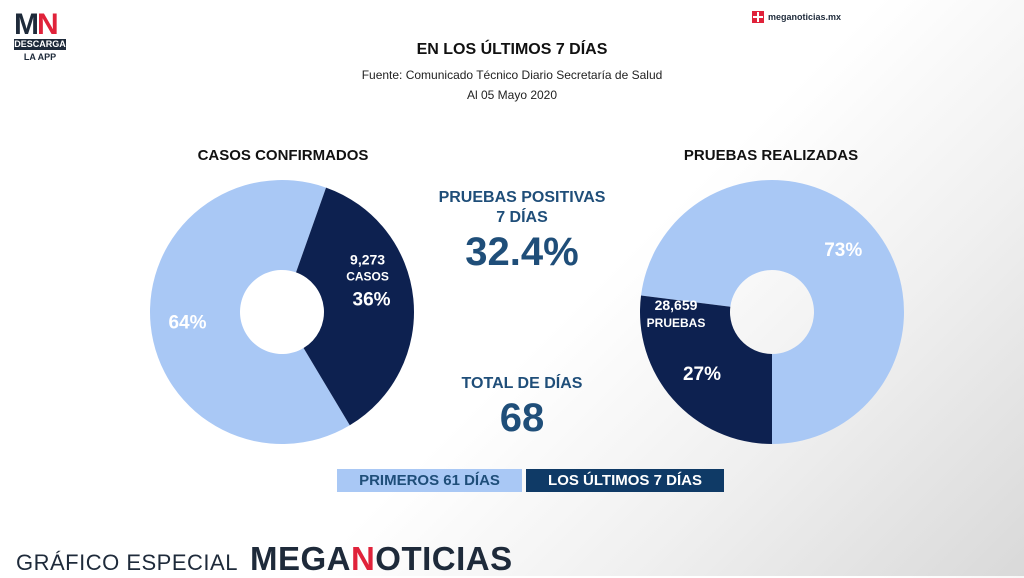 The height and width of the screenshot is (578, 1024). I want to click on slice-count-unit-last-7-days: CASOS, so click(367, 276).